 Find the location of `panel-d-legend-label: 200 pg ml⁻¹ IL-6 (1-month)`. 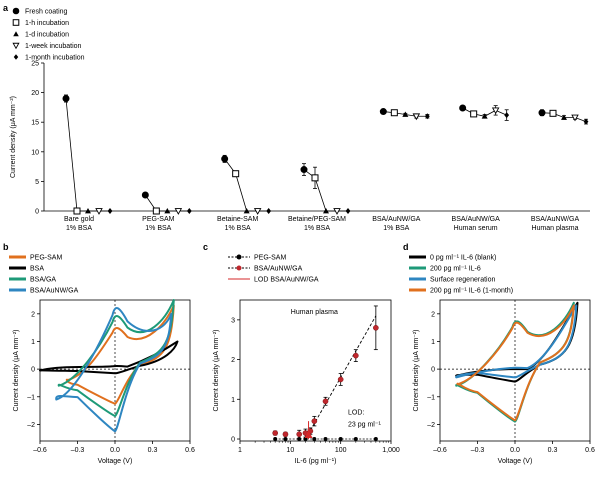

panel-d-legend-label: 200 pg ml⁻¹ IL-6 (1-month) is located at coordinates (471, 291).